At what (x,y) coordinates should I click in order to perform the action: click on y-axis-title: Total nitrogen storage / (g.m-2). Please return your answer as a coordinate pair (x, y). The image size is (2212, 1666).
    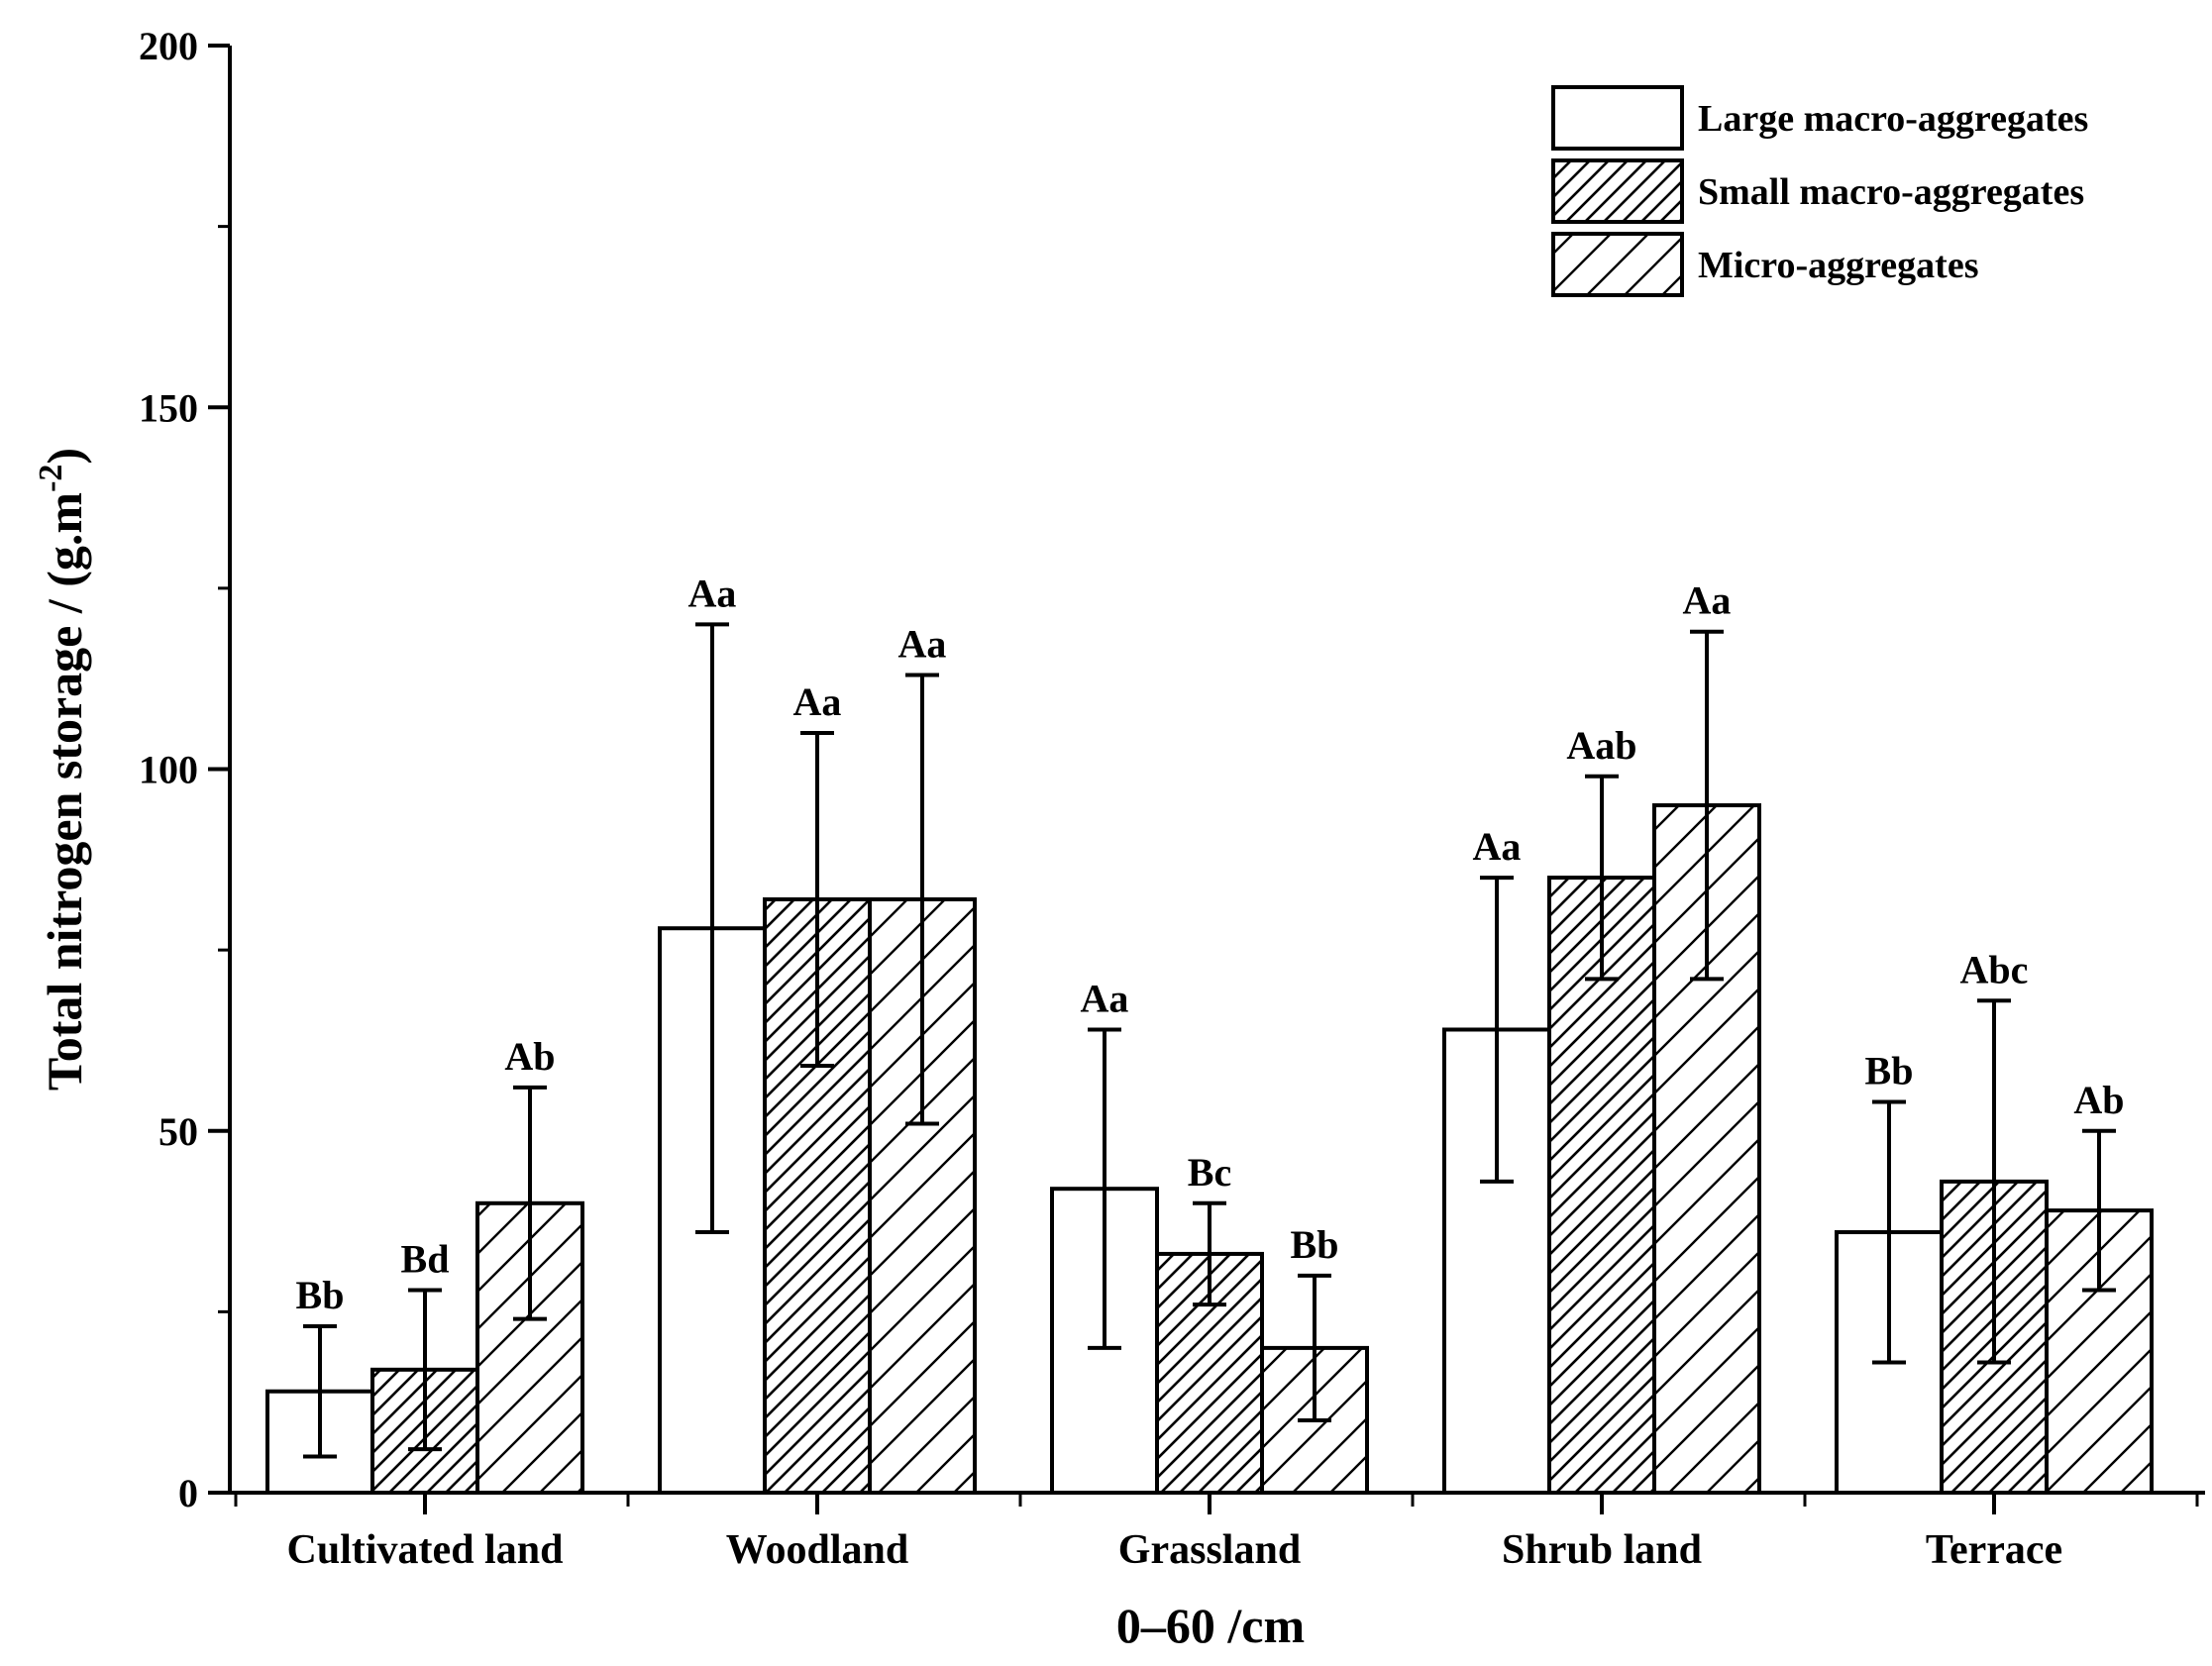
    Looking at the image, I should click on (62, 769).